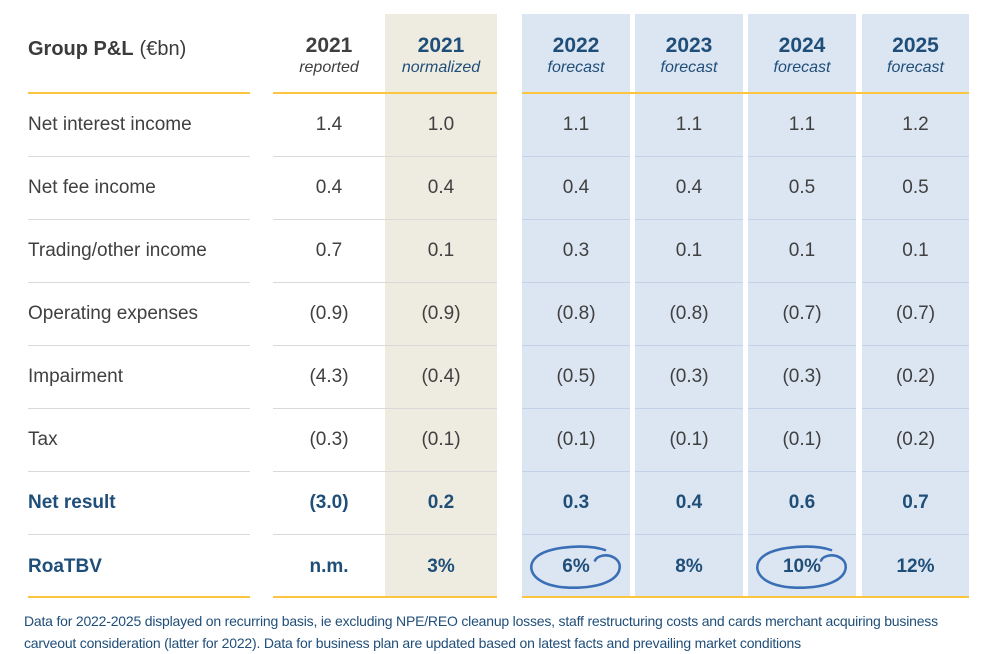 Image resolution: width=991 pixels, height=654 pixels. I want to click on column-header-2023: 2023 forecast, so click(689, 53).